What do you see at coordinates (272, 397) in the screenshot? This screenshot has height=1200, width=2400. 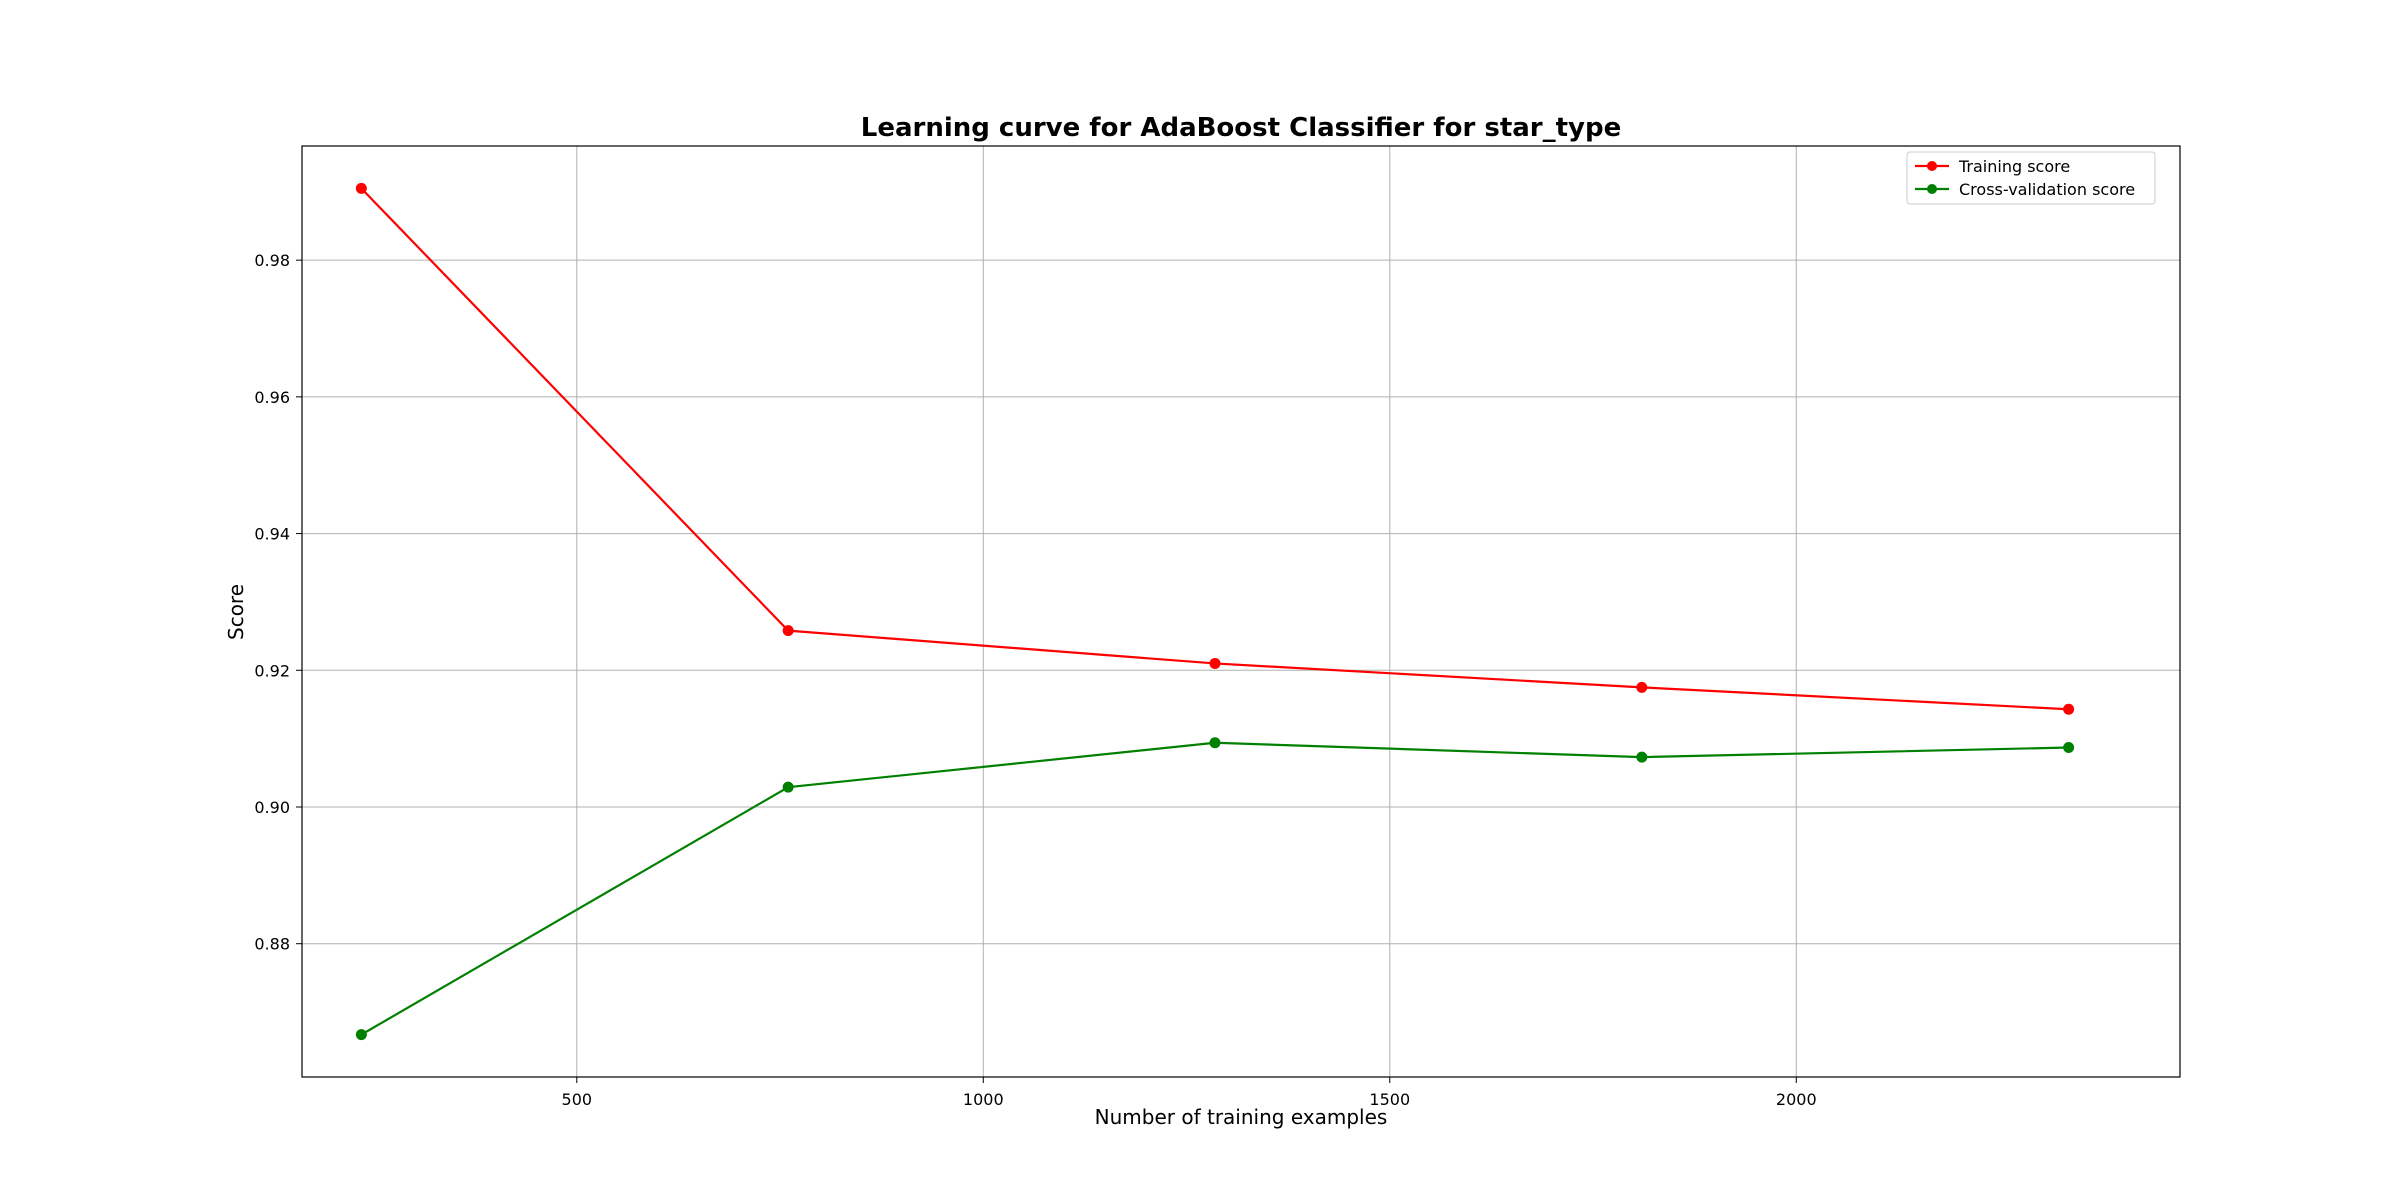 I see `y-tick-label: 0.96` at bounding box center [272, 397].